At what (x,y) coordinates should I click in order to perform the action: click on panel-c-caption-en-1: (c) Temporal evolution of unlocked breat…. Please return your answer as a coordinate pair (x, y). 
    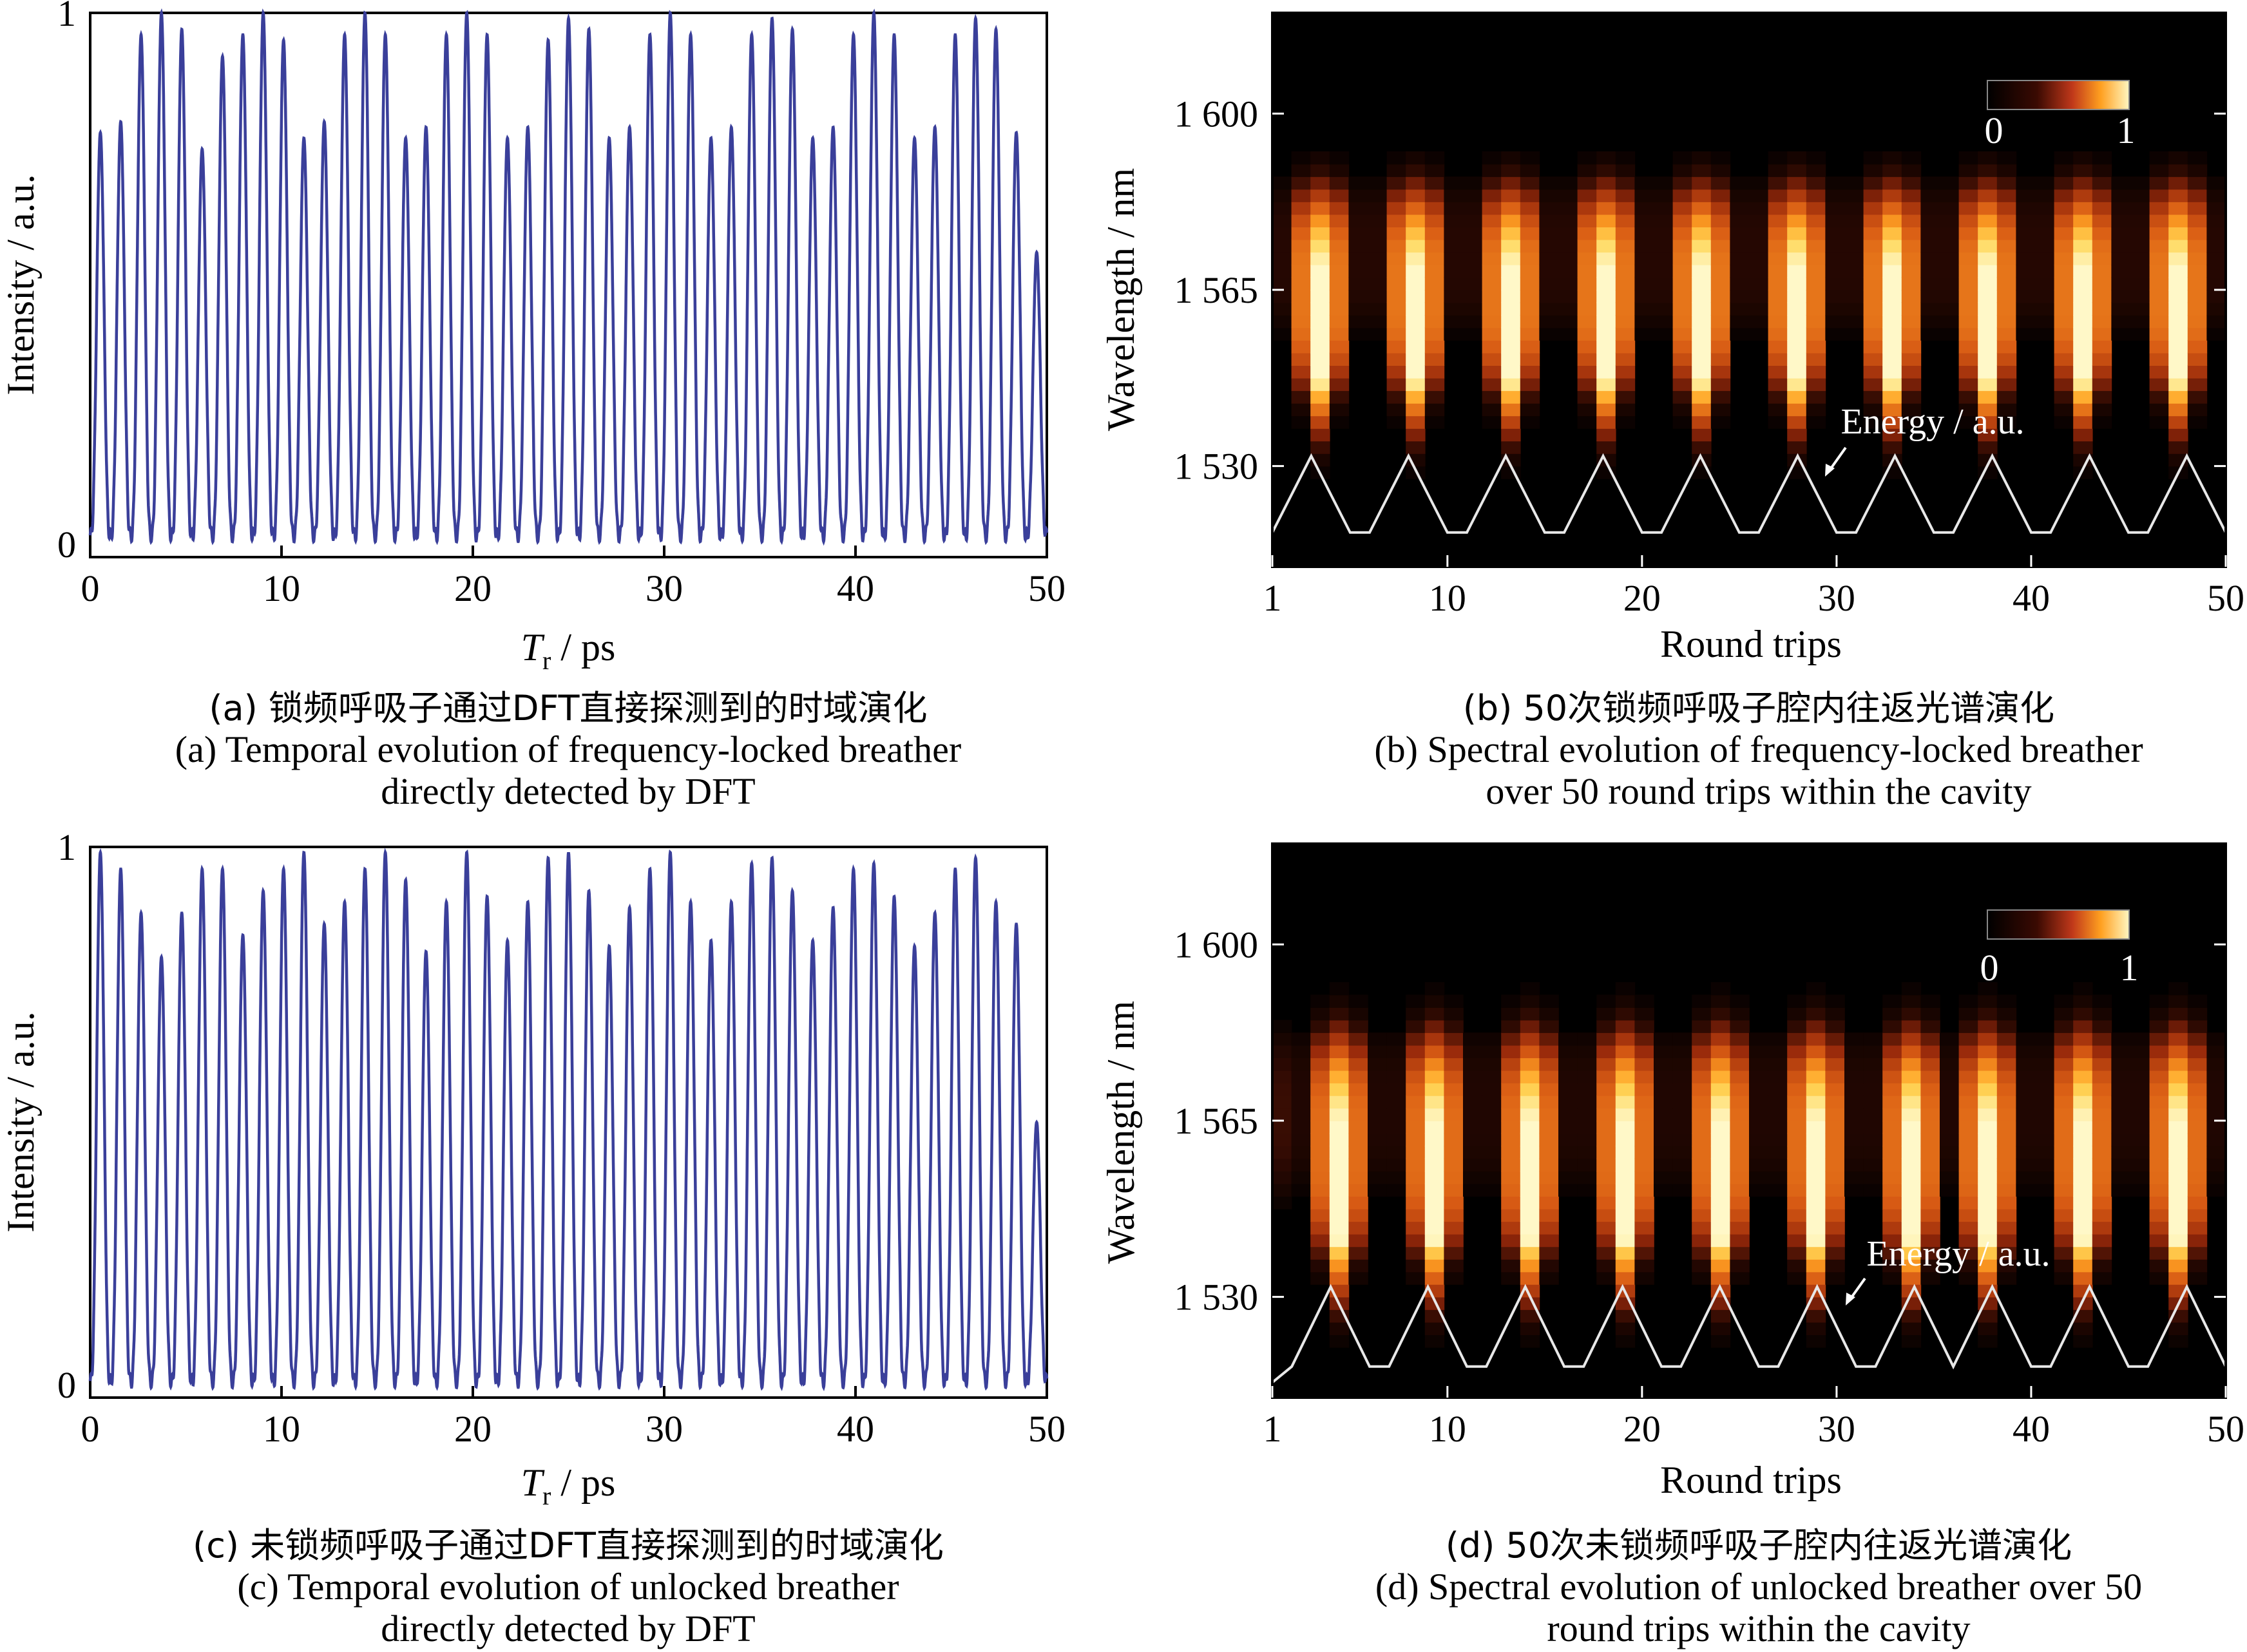
    Looking at the image, I should click on (568, 1587).